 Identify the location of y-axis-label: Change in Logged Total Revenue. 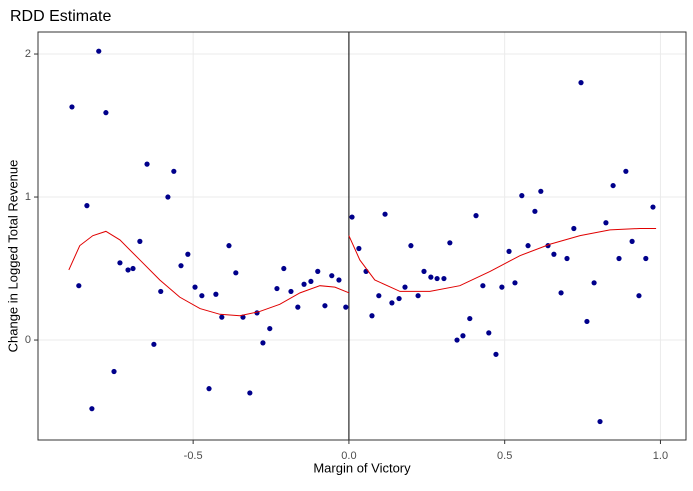
(12, 256).